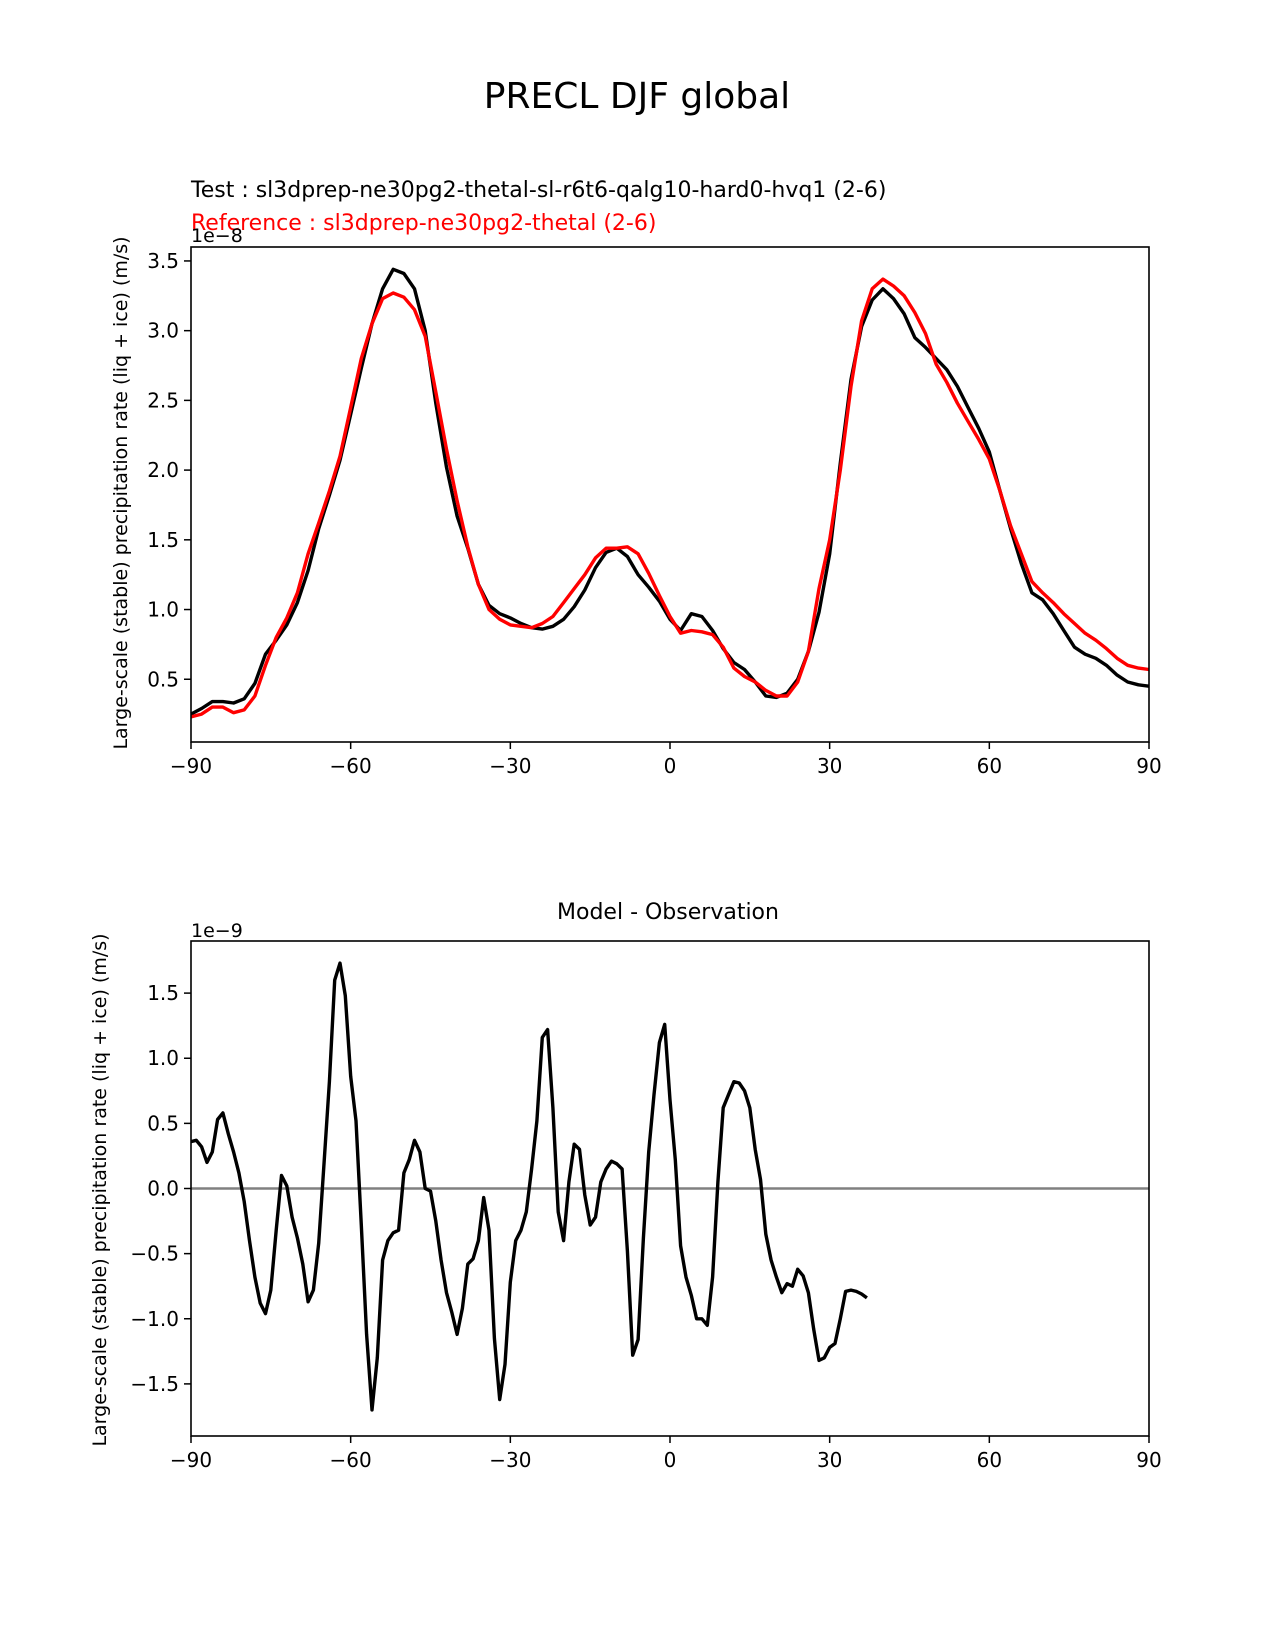 The width and height of the screenshot is (1275, 1650). I want to click on top-x-tick-label: 60, so click(989, 766).